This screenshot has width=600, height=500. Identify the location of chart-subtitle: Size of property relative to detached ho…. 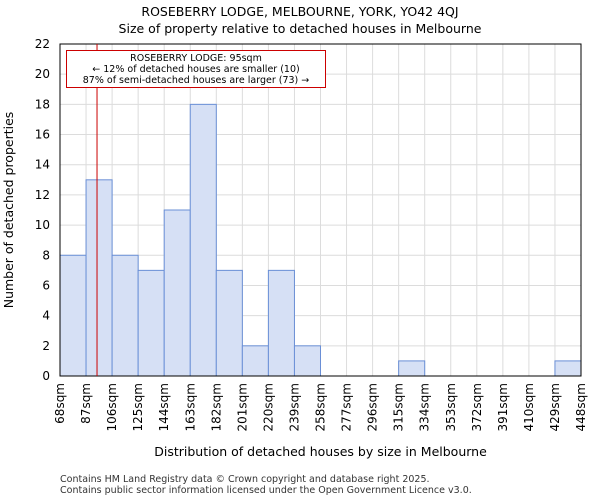
(300, 28).